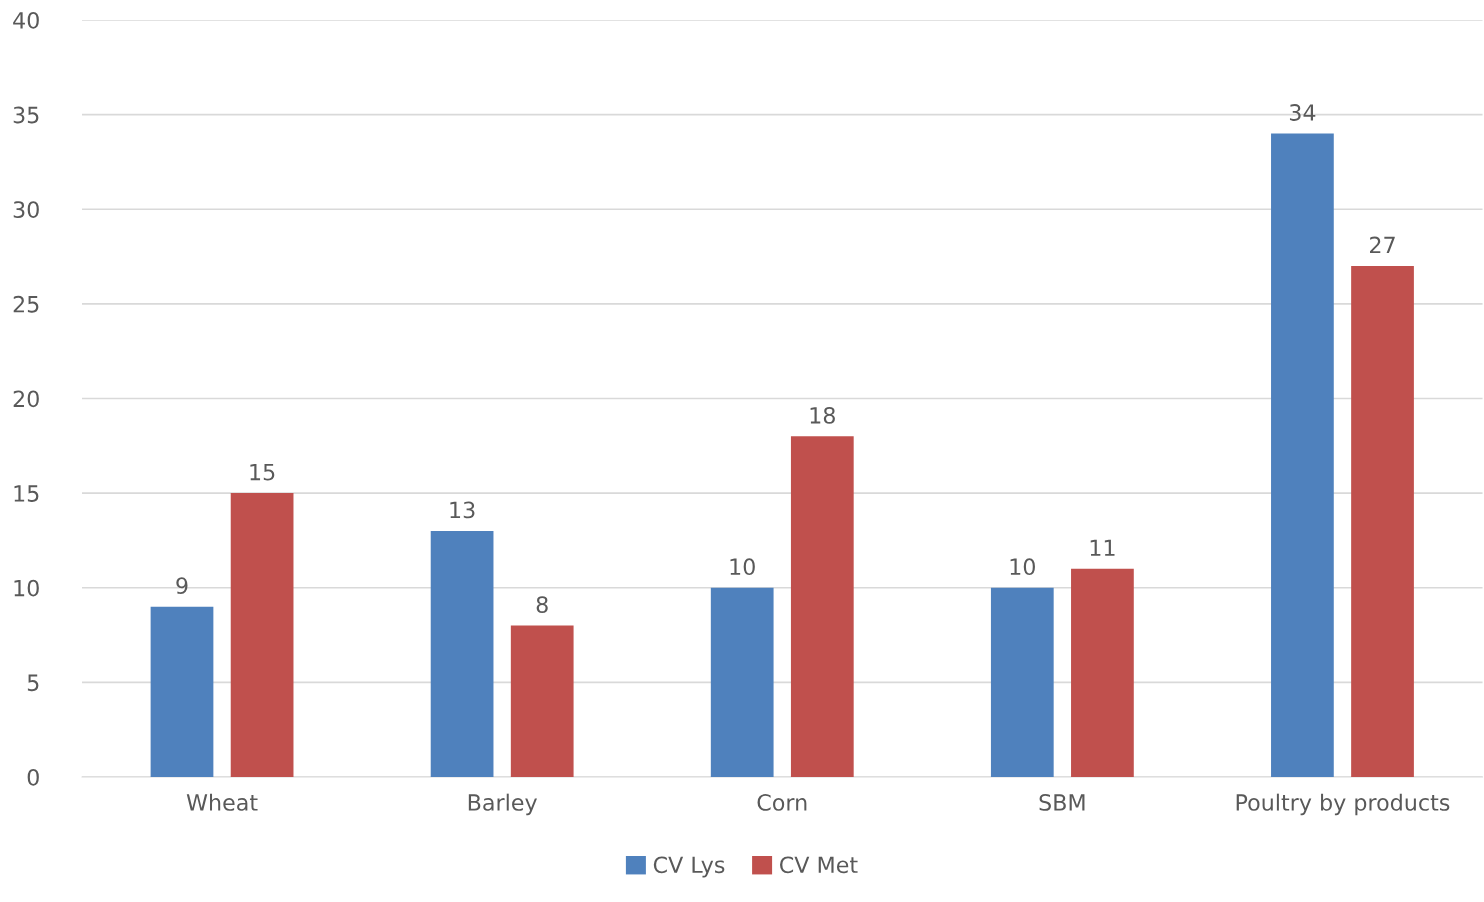 The height and width of the screenshot is (902, 1484). I want to click on data-label: 11, so click(1102, 547).